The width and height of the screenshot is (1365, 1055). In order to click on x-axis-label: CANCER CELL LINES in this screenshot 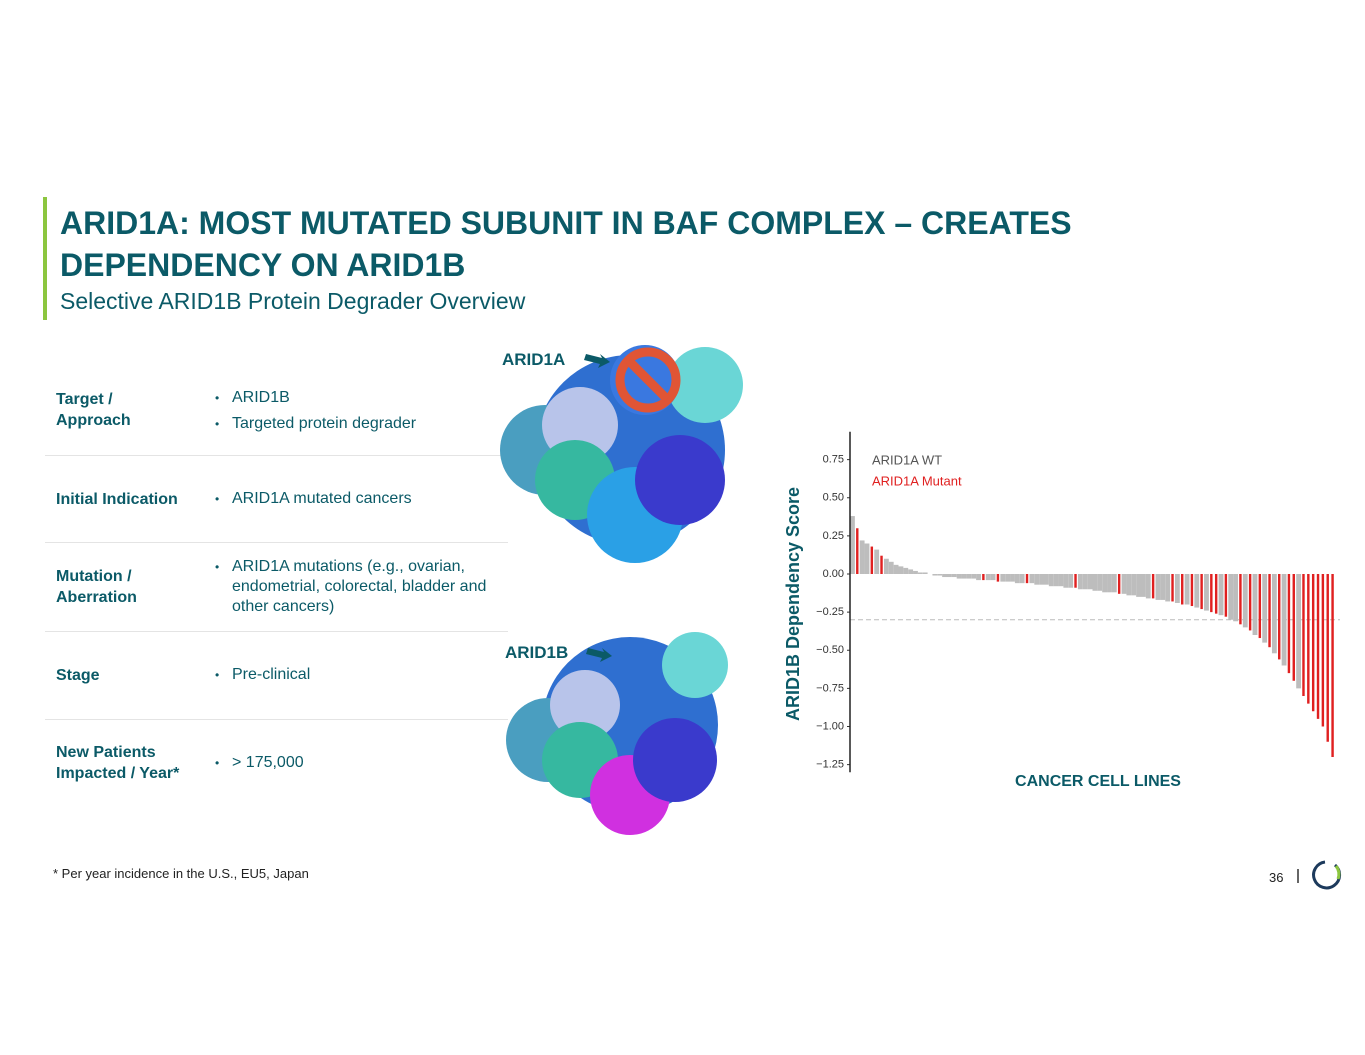, I will do `click(1098, 781)`.